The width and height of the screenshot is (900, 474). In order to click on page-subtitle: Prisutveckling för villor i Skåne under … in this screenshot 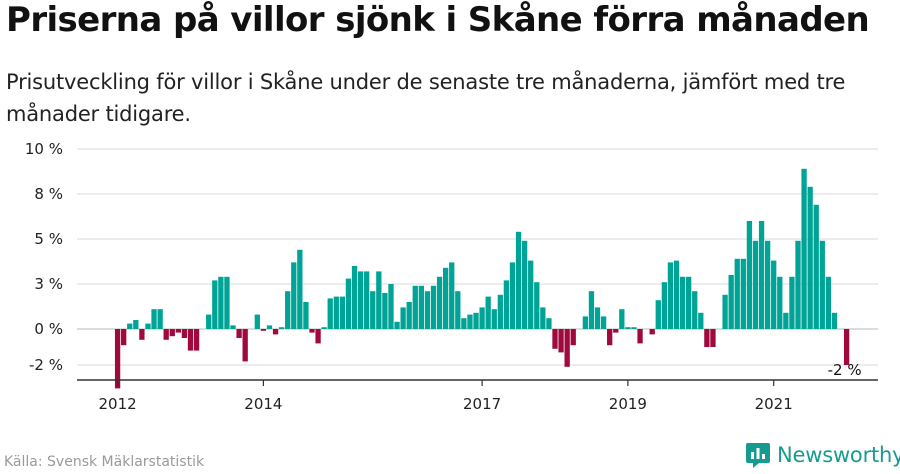, I will do `click(426, 98)`.